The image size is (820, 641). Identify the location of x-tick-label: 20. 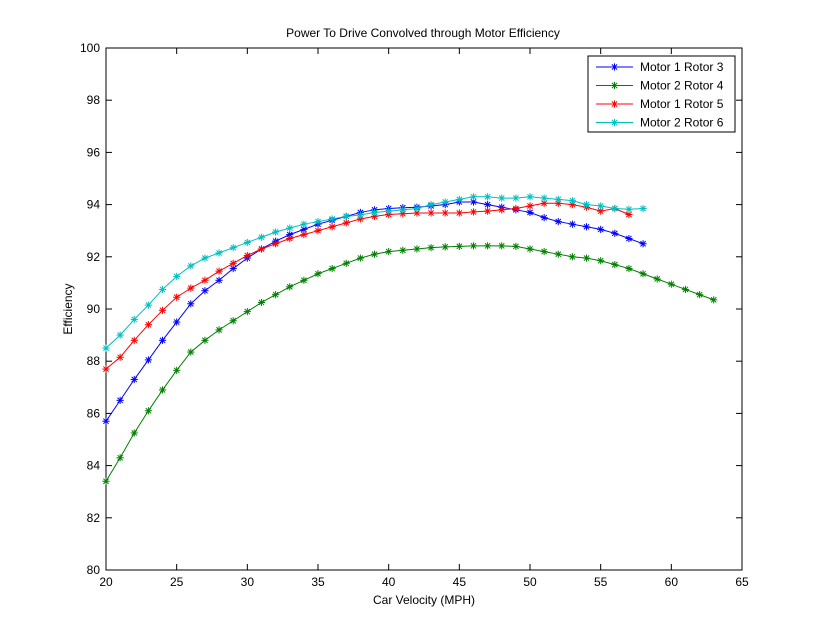
(106, 582).